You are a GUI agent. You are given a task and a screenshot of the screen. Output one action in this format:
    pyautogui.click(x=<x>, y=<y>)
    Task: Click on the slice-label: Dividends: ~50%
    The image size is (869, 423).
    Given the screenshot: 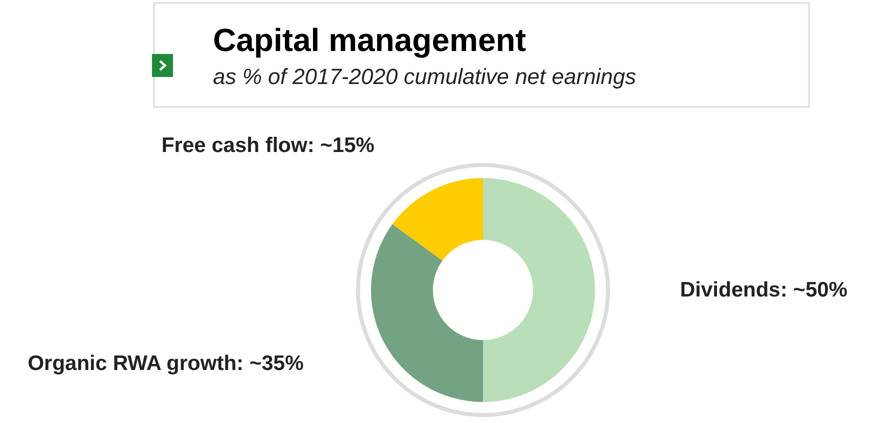 What is the action you would take?
    pyautogui.click(x=764, y=290)
    